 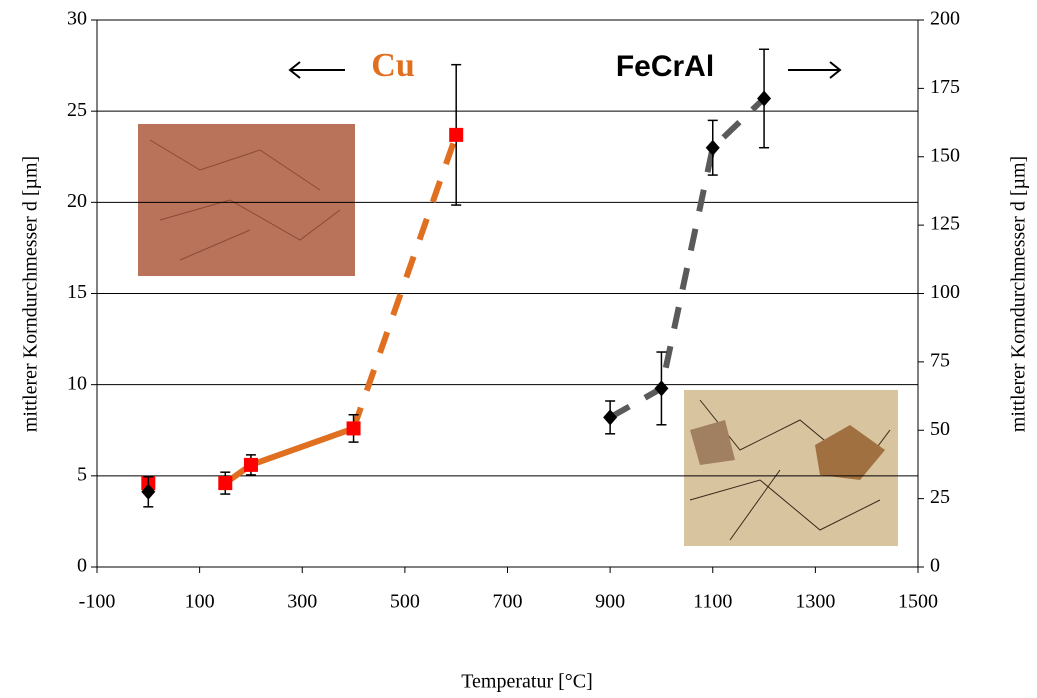 What do you see at coordinates (940, 497) in the screenshot?
I see `y2-tick-label: 25` at bounding box center [940, 497].